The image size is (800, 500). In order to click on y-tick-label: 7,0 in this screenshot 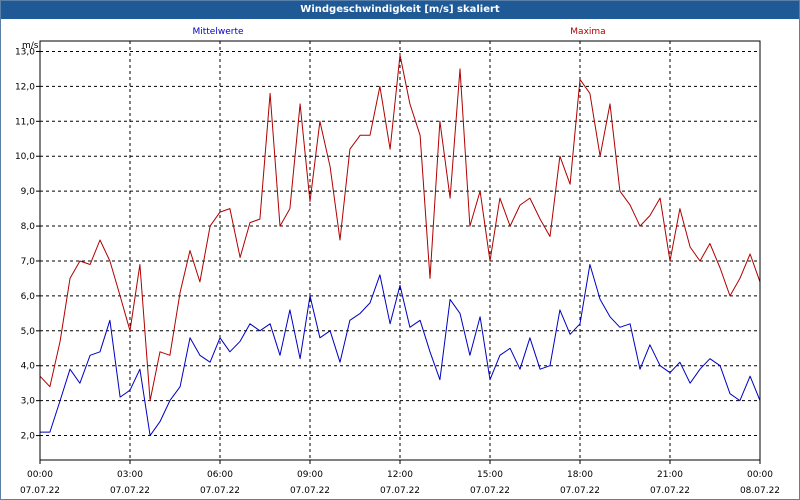, I will do `click(28, 262)`.